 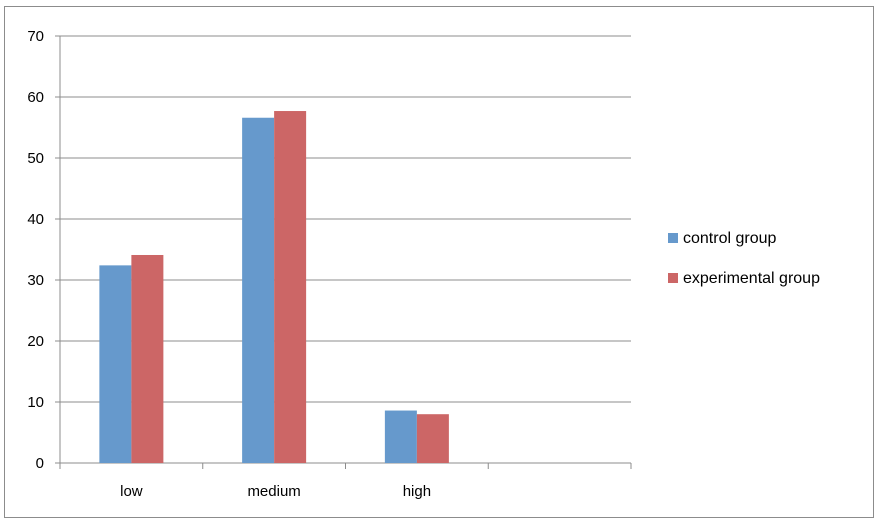 I want to click on y-tick-label: 40, so click(x=35, y=219).